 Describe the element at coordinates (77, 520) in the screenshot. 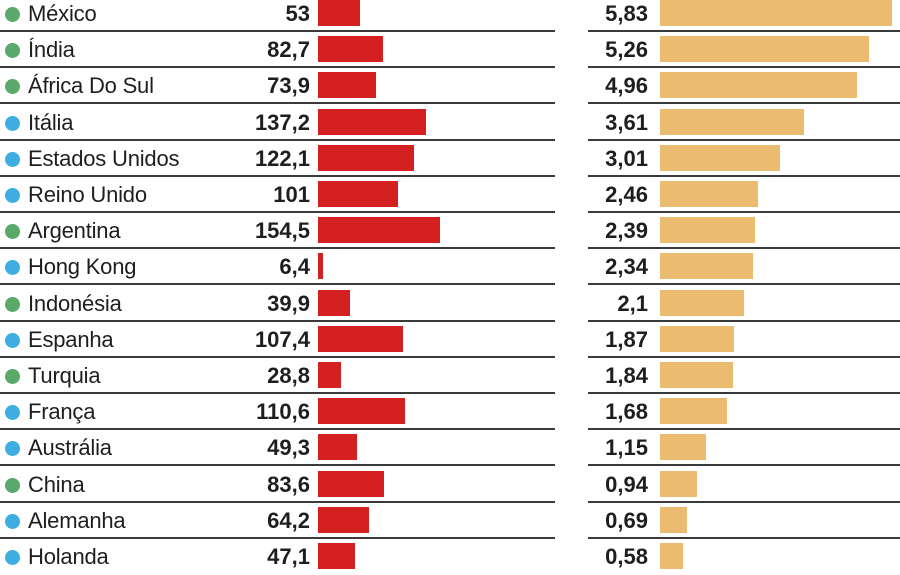

I see `country-label: Alemanha` at that location.